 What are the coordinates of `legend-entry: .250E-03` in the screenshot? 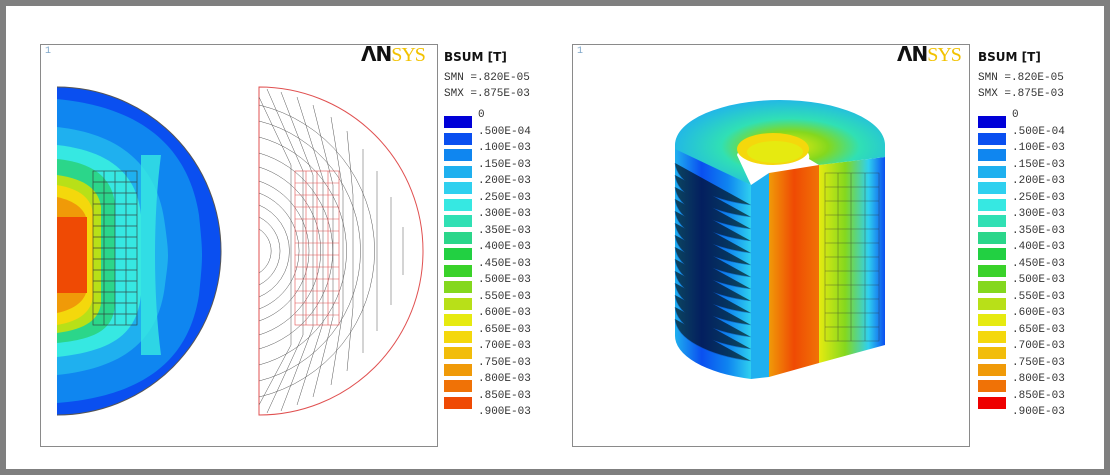 It's located at (509, 201).